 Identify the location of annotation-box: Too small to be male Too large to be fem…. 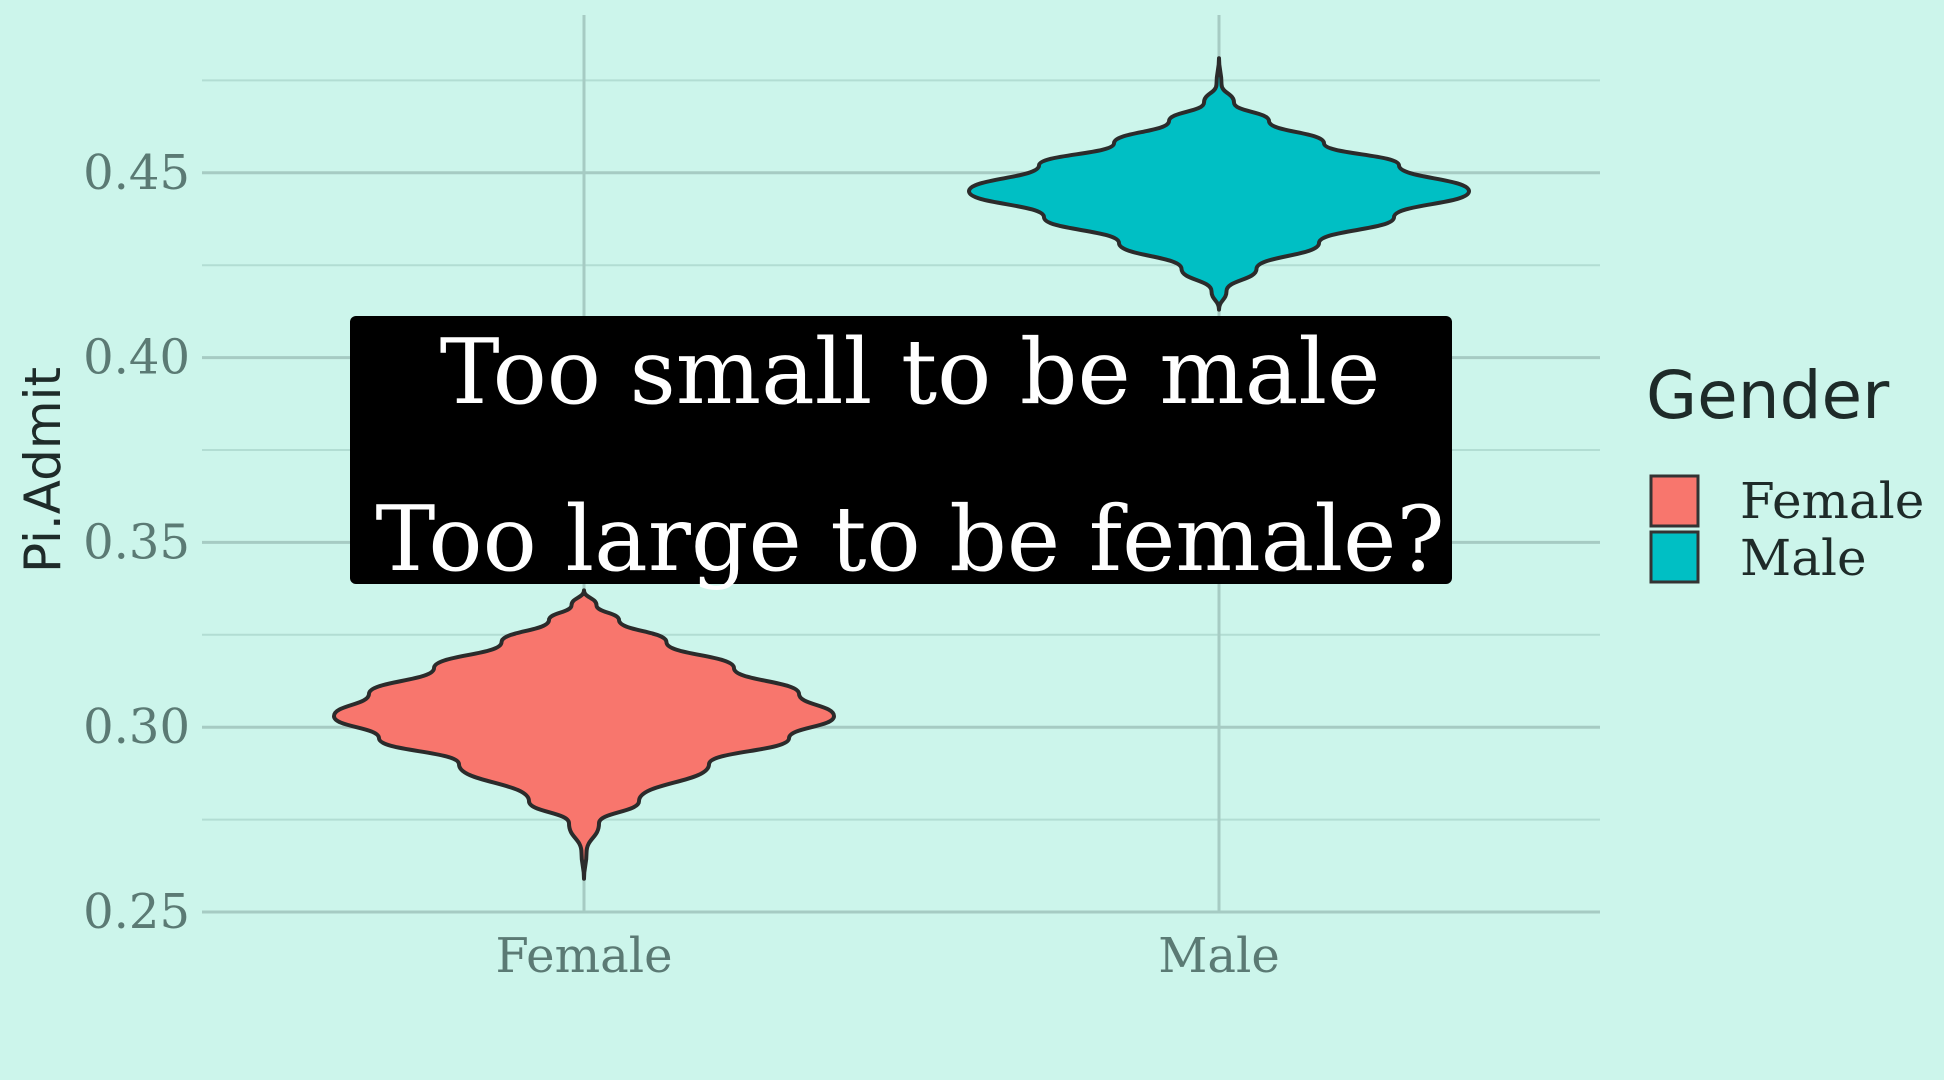
(901, 454).